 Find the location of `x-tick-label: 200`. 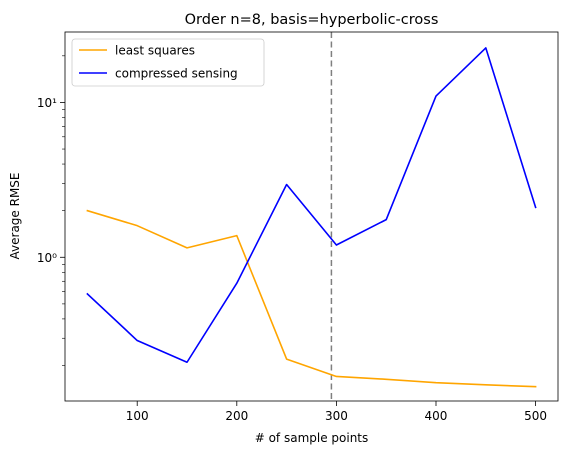

x-tick-label: 200 is located at coordinates (236, 416).